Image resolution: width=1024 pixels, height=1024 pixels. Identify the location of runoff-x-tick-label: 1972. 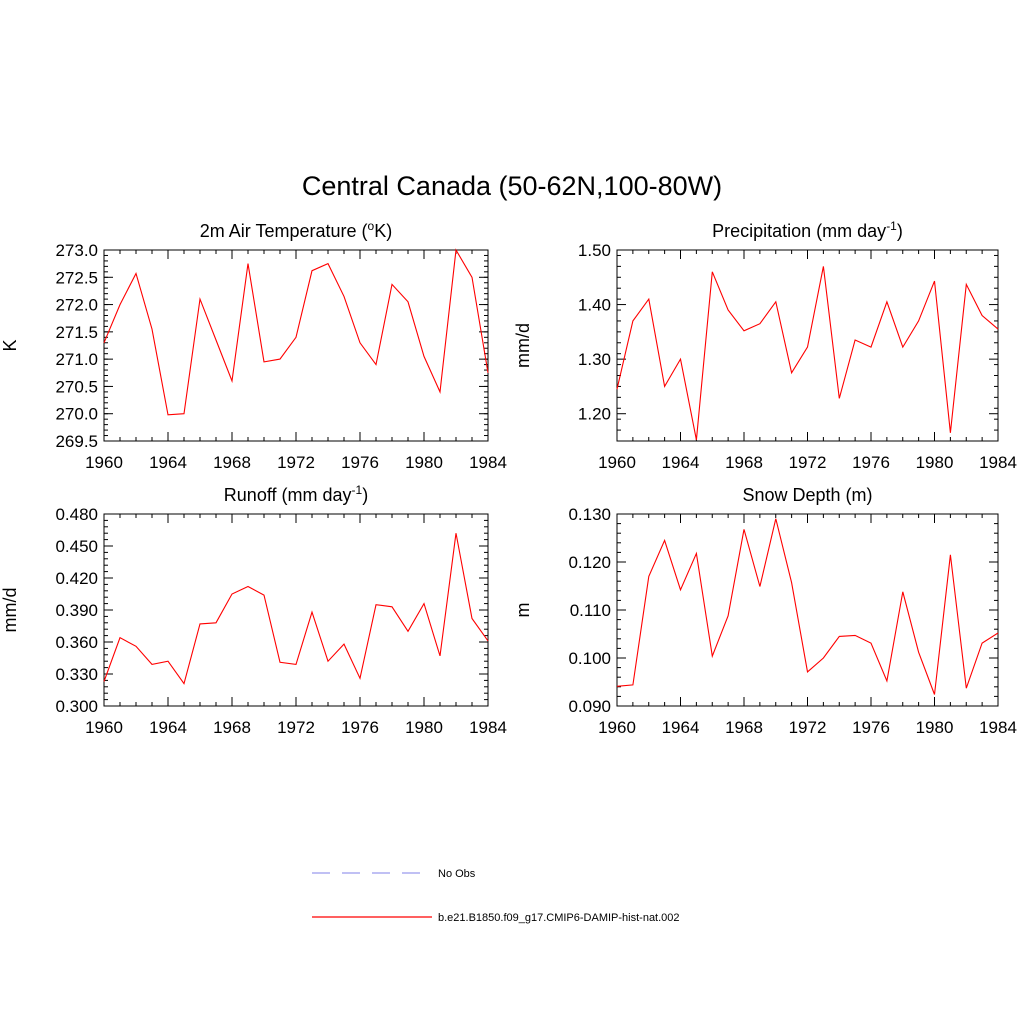
(296, 727).